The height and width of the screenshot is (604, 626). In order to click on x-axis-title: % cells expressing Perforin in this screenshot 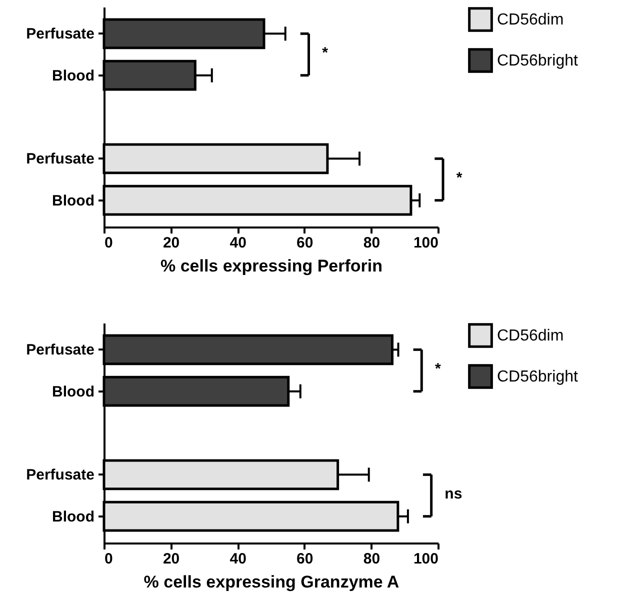, I will do `click(271, 266)`.